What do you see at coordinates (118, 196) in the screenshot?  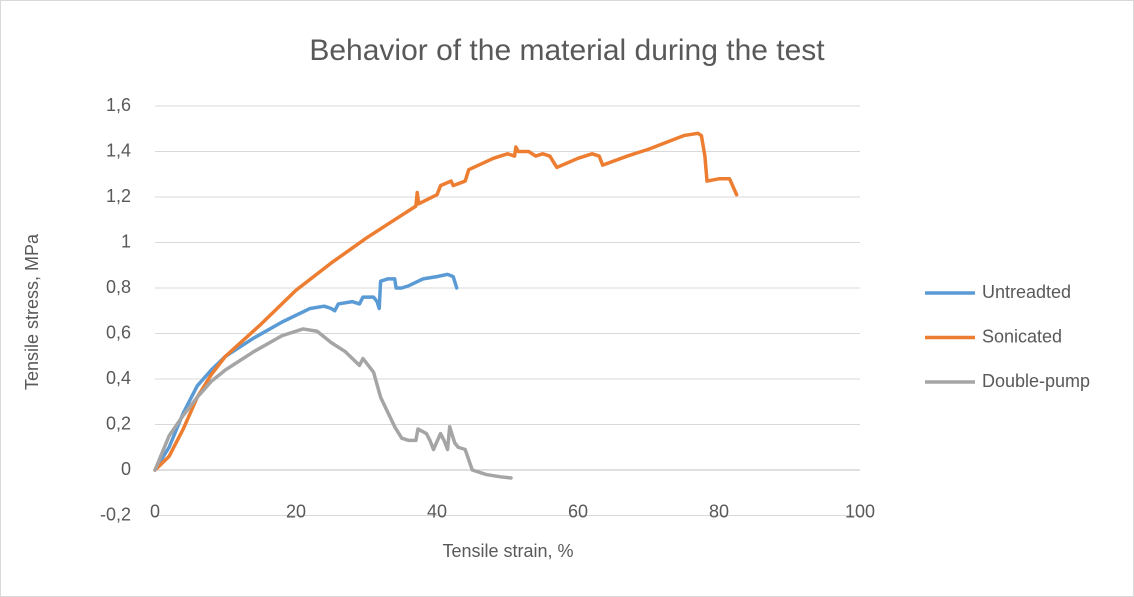 I see `y-tick-label: 1,2` at bounding box center [118, 196].